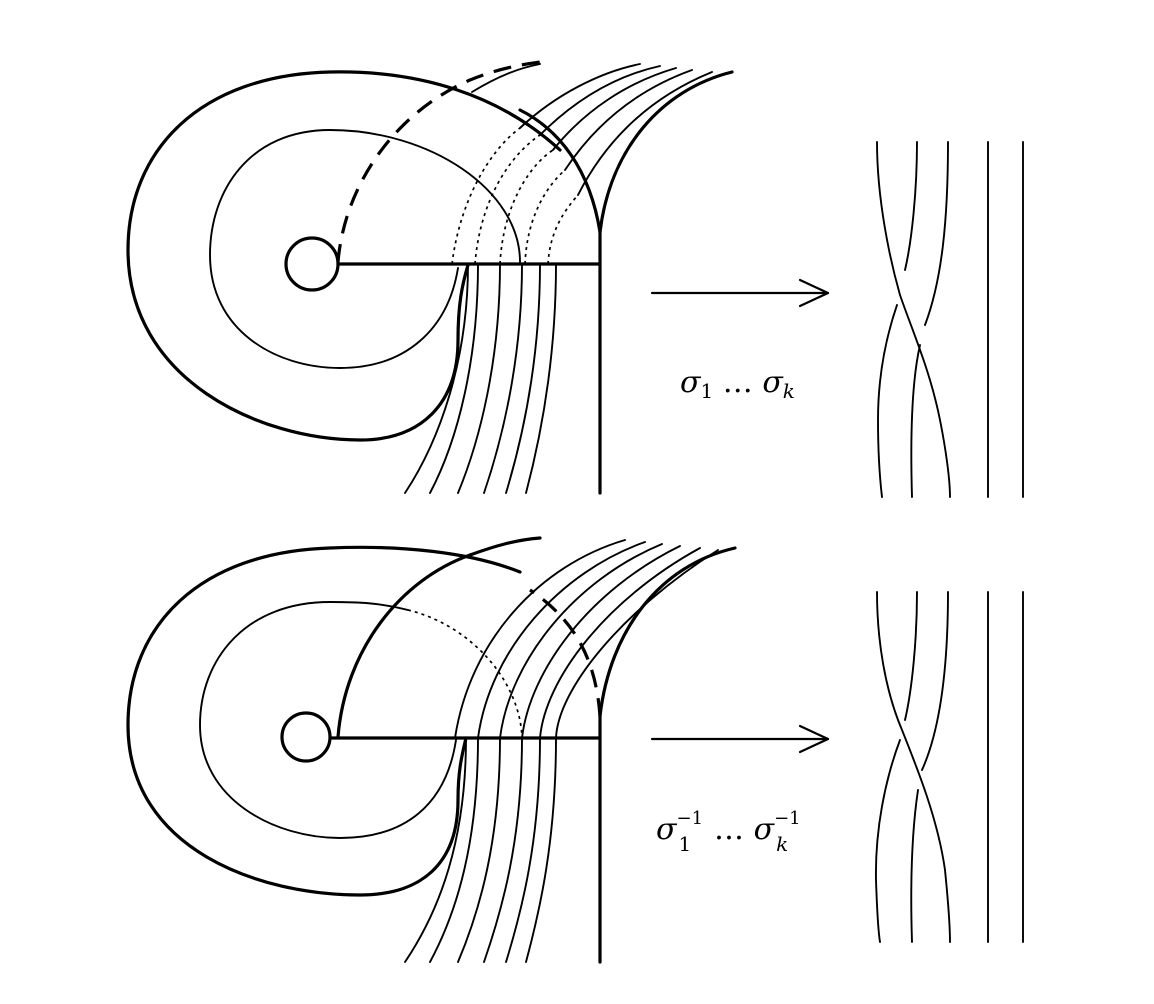  What do you see at coordinates (480, 850) in the screenshot?
I see `bottom-fan-lower` at bounding box center [480, 850].